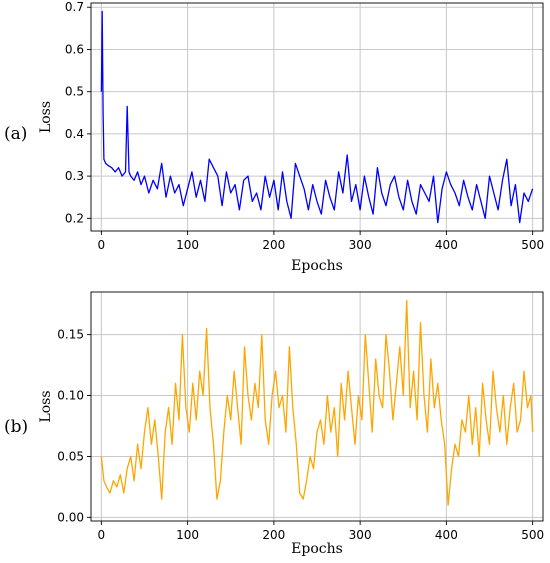  What do you see at coordinates (74, 134) in the screenshot?
I see `y-tick-label: 0.4` at bounding box center [74, 134].